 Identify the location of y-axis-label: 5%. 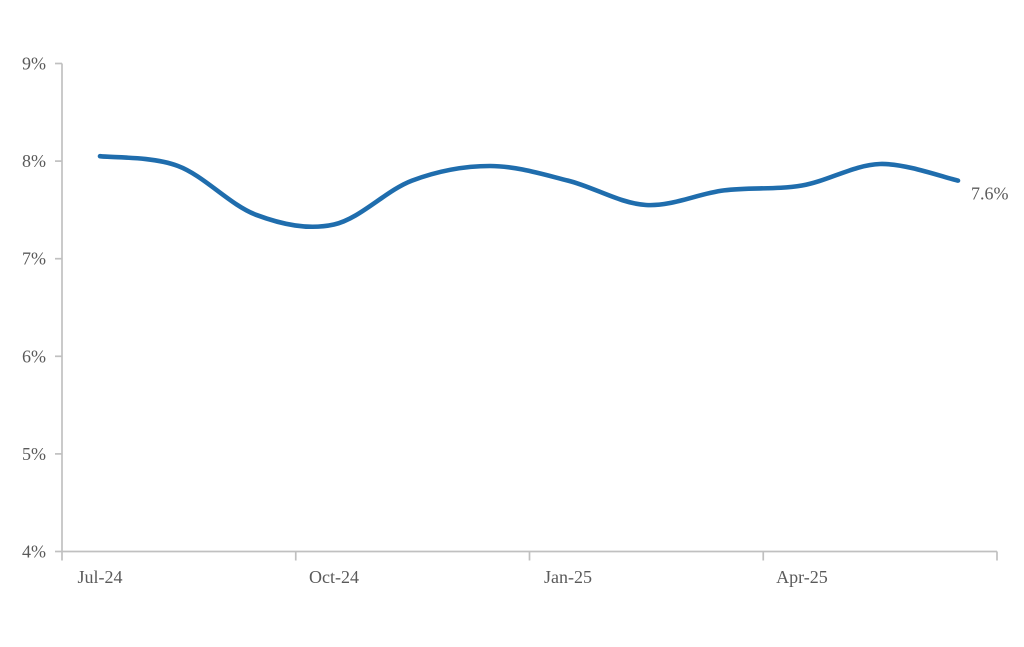
(34, 454).